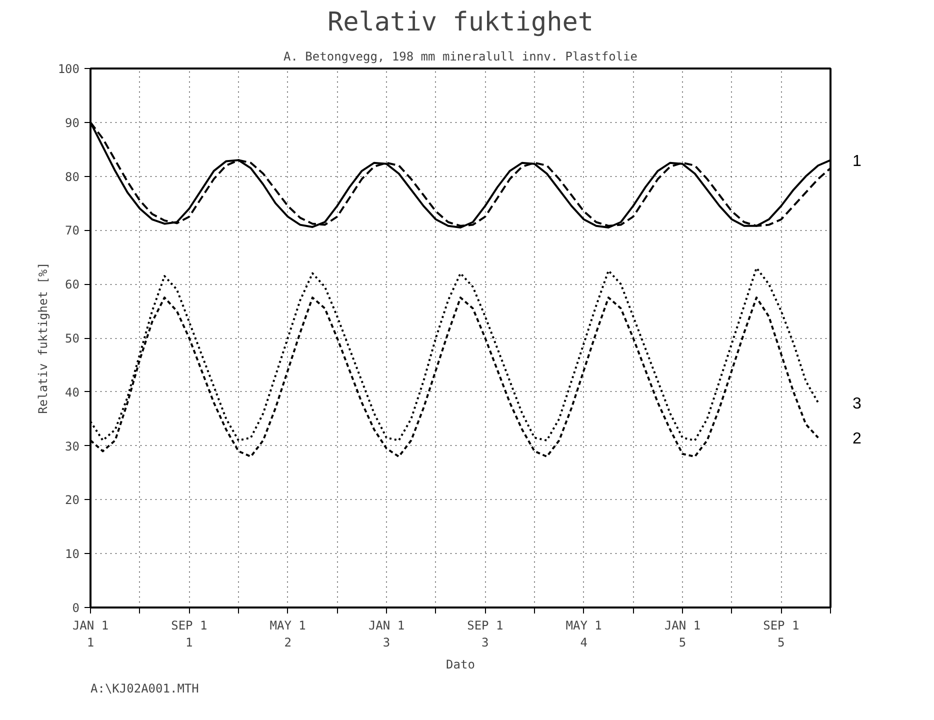 Image resolution: width=934 pixels, height=720 pixels. Describe the element at coordinates (144, 689) in the screenshot. I see `text: A:\KJ02A001.MTH` at that location.